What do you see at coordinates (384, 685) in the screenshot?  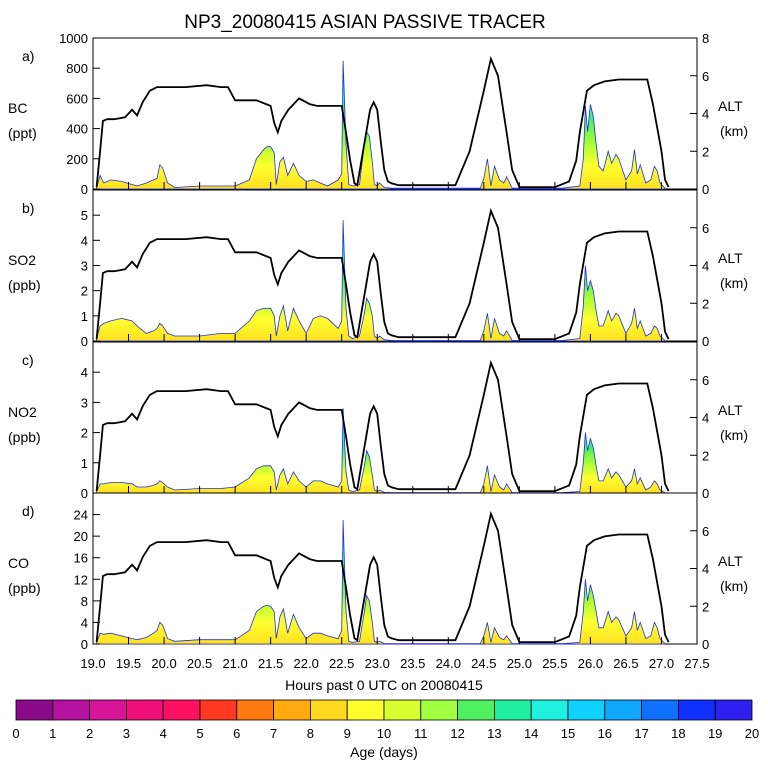 I see `x-axis-label: Hours past 0 UTC on 20080415` at bounding box center [384, 685].